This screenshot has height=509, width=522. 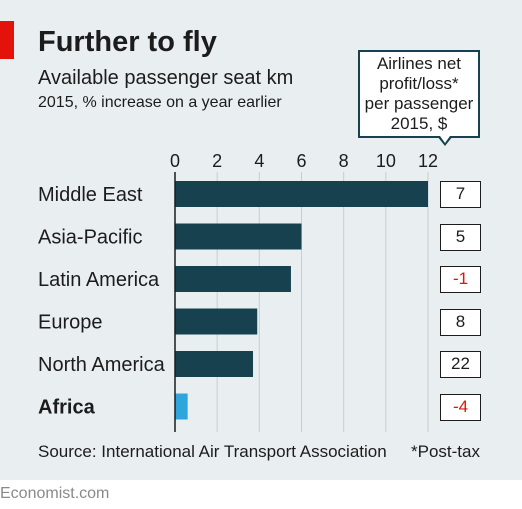 What do you see at coordinates (127, 42) in the screenshot?
I see `chart-title: Further to fly` at bounding box center [127, 42].